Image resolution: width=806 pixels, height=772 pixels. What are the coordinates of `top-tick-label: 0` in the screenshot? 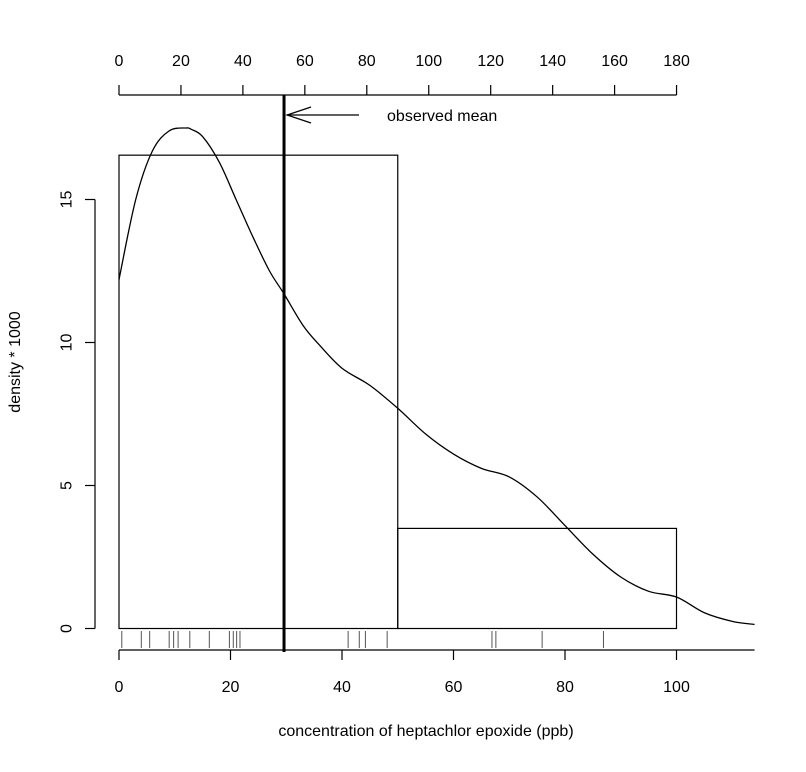 It's located at (119, 61).